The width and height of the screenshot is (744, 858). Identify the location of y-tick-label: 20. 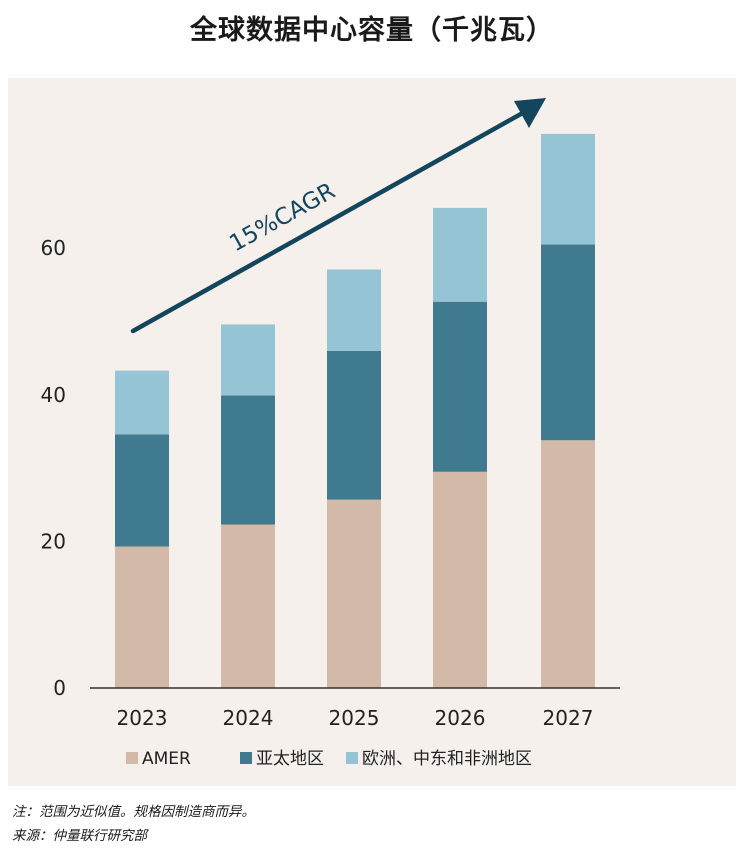
(53, 541).